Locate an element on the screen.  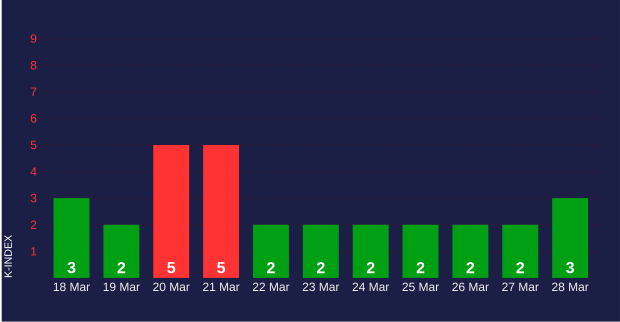
y-tick-label: 2 is located at coordinates (33, 225).